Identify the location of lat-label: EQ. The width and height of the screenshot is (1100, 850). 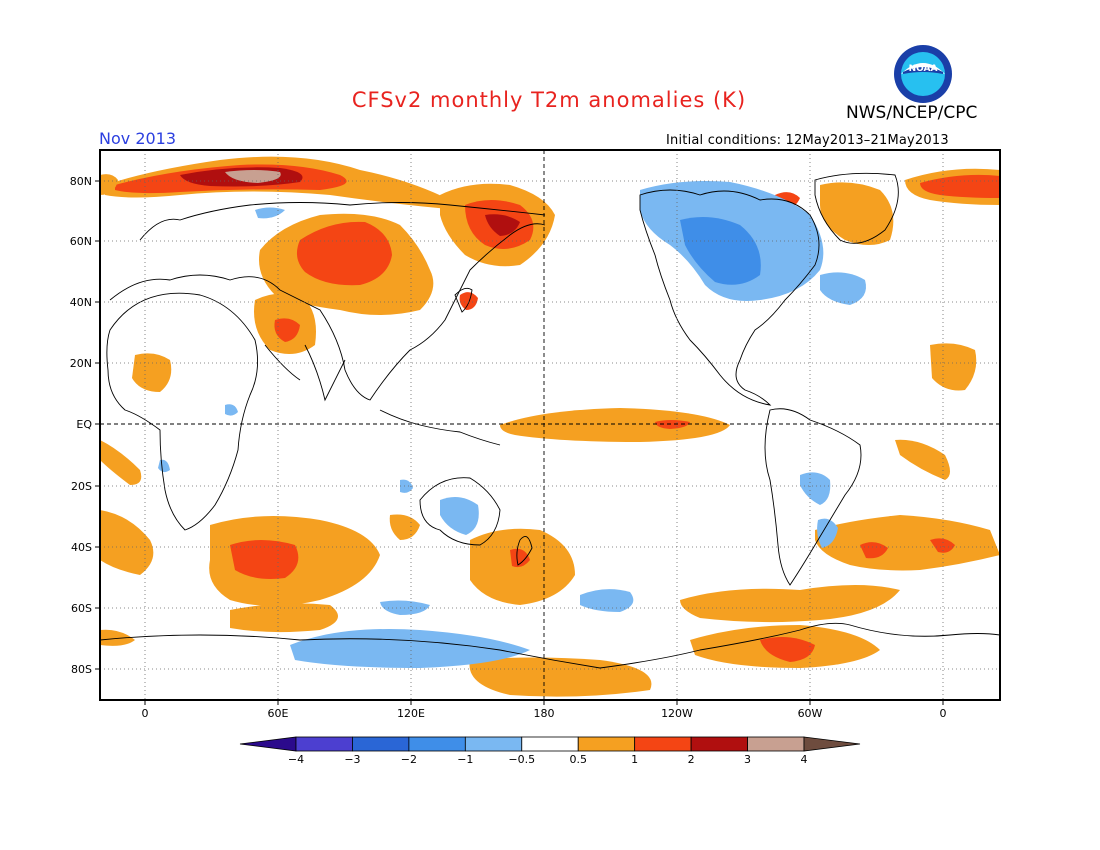
(84, 424).